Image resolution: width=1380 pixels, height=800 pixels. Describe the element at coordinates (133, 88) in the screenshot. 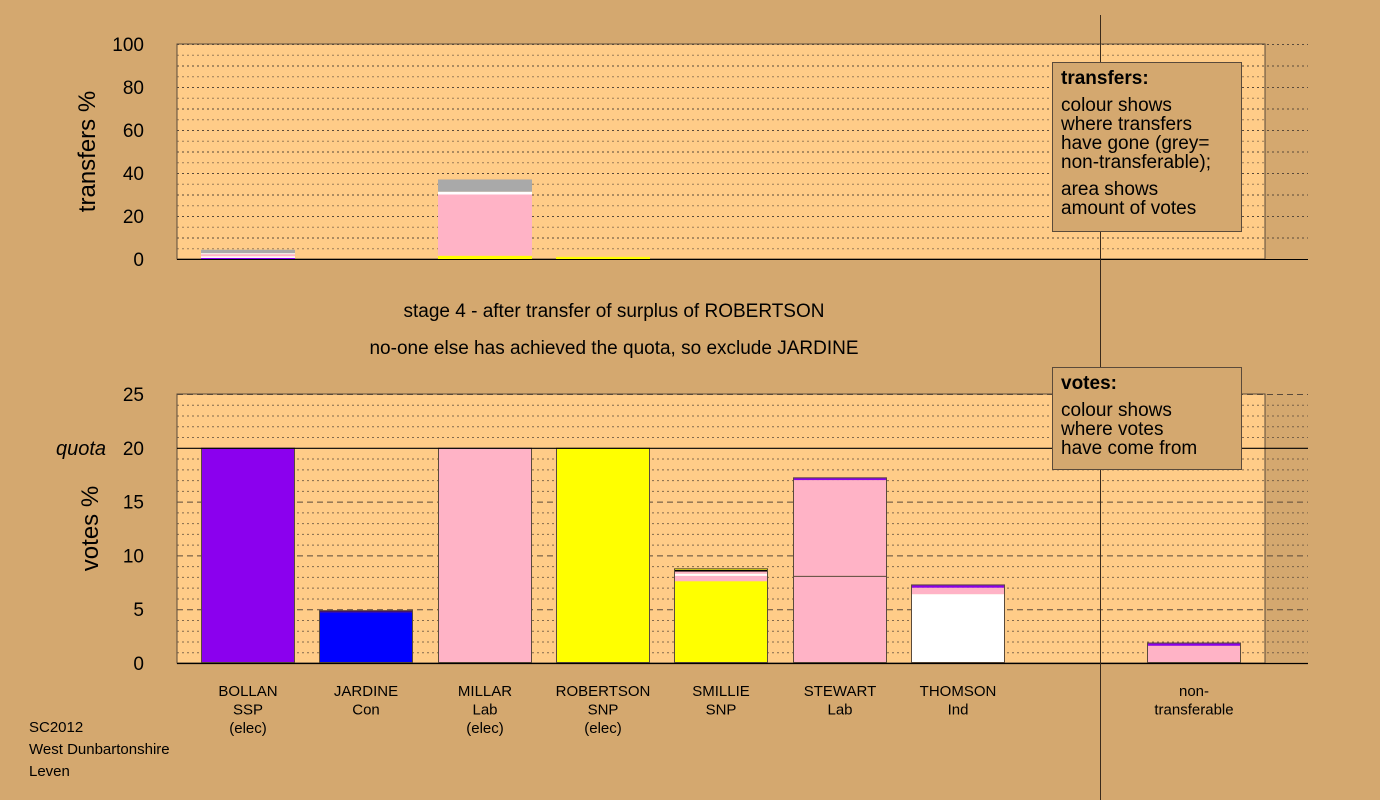

I see `transfers-tick-label: 80` at that location.